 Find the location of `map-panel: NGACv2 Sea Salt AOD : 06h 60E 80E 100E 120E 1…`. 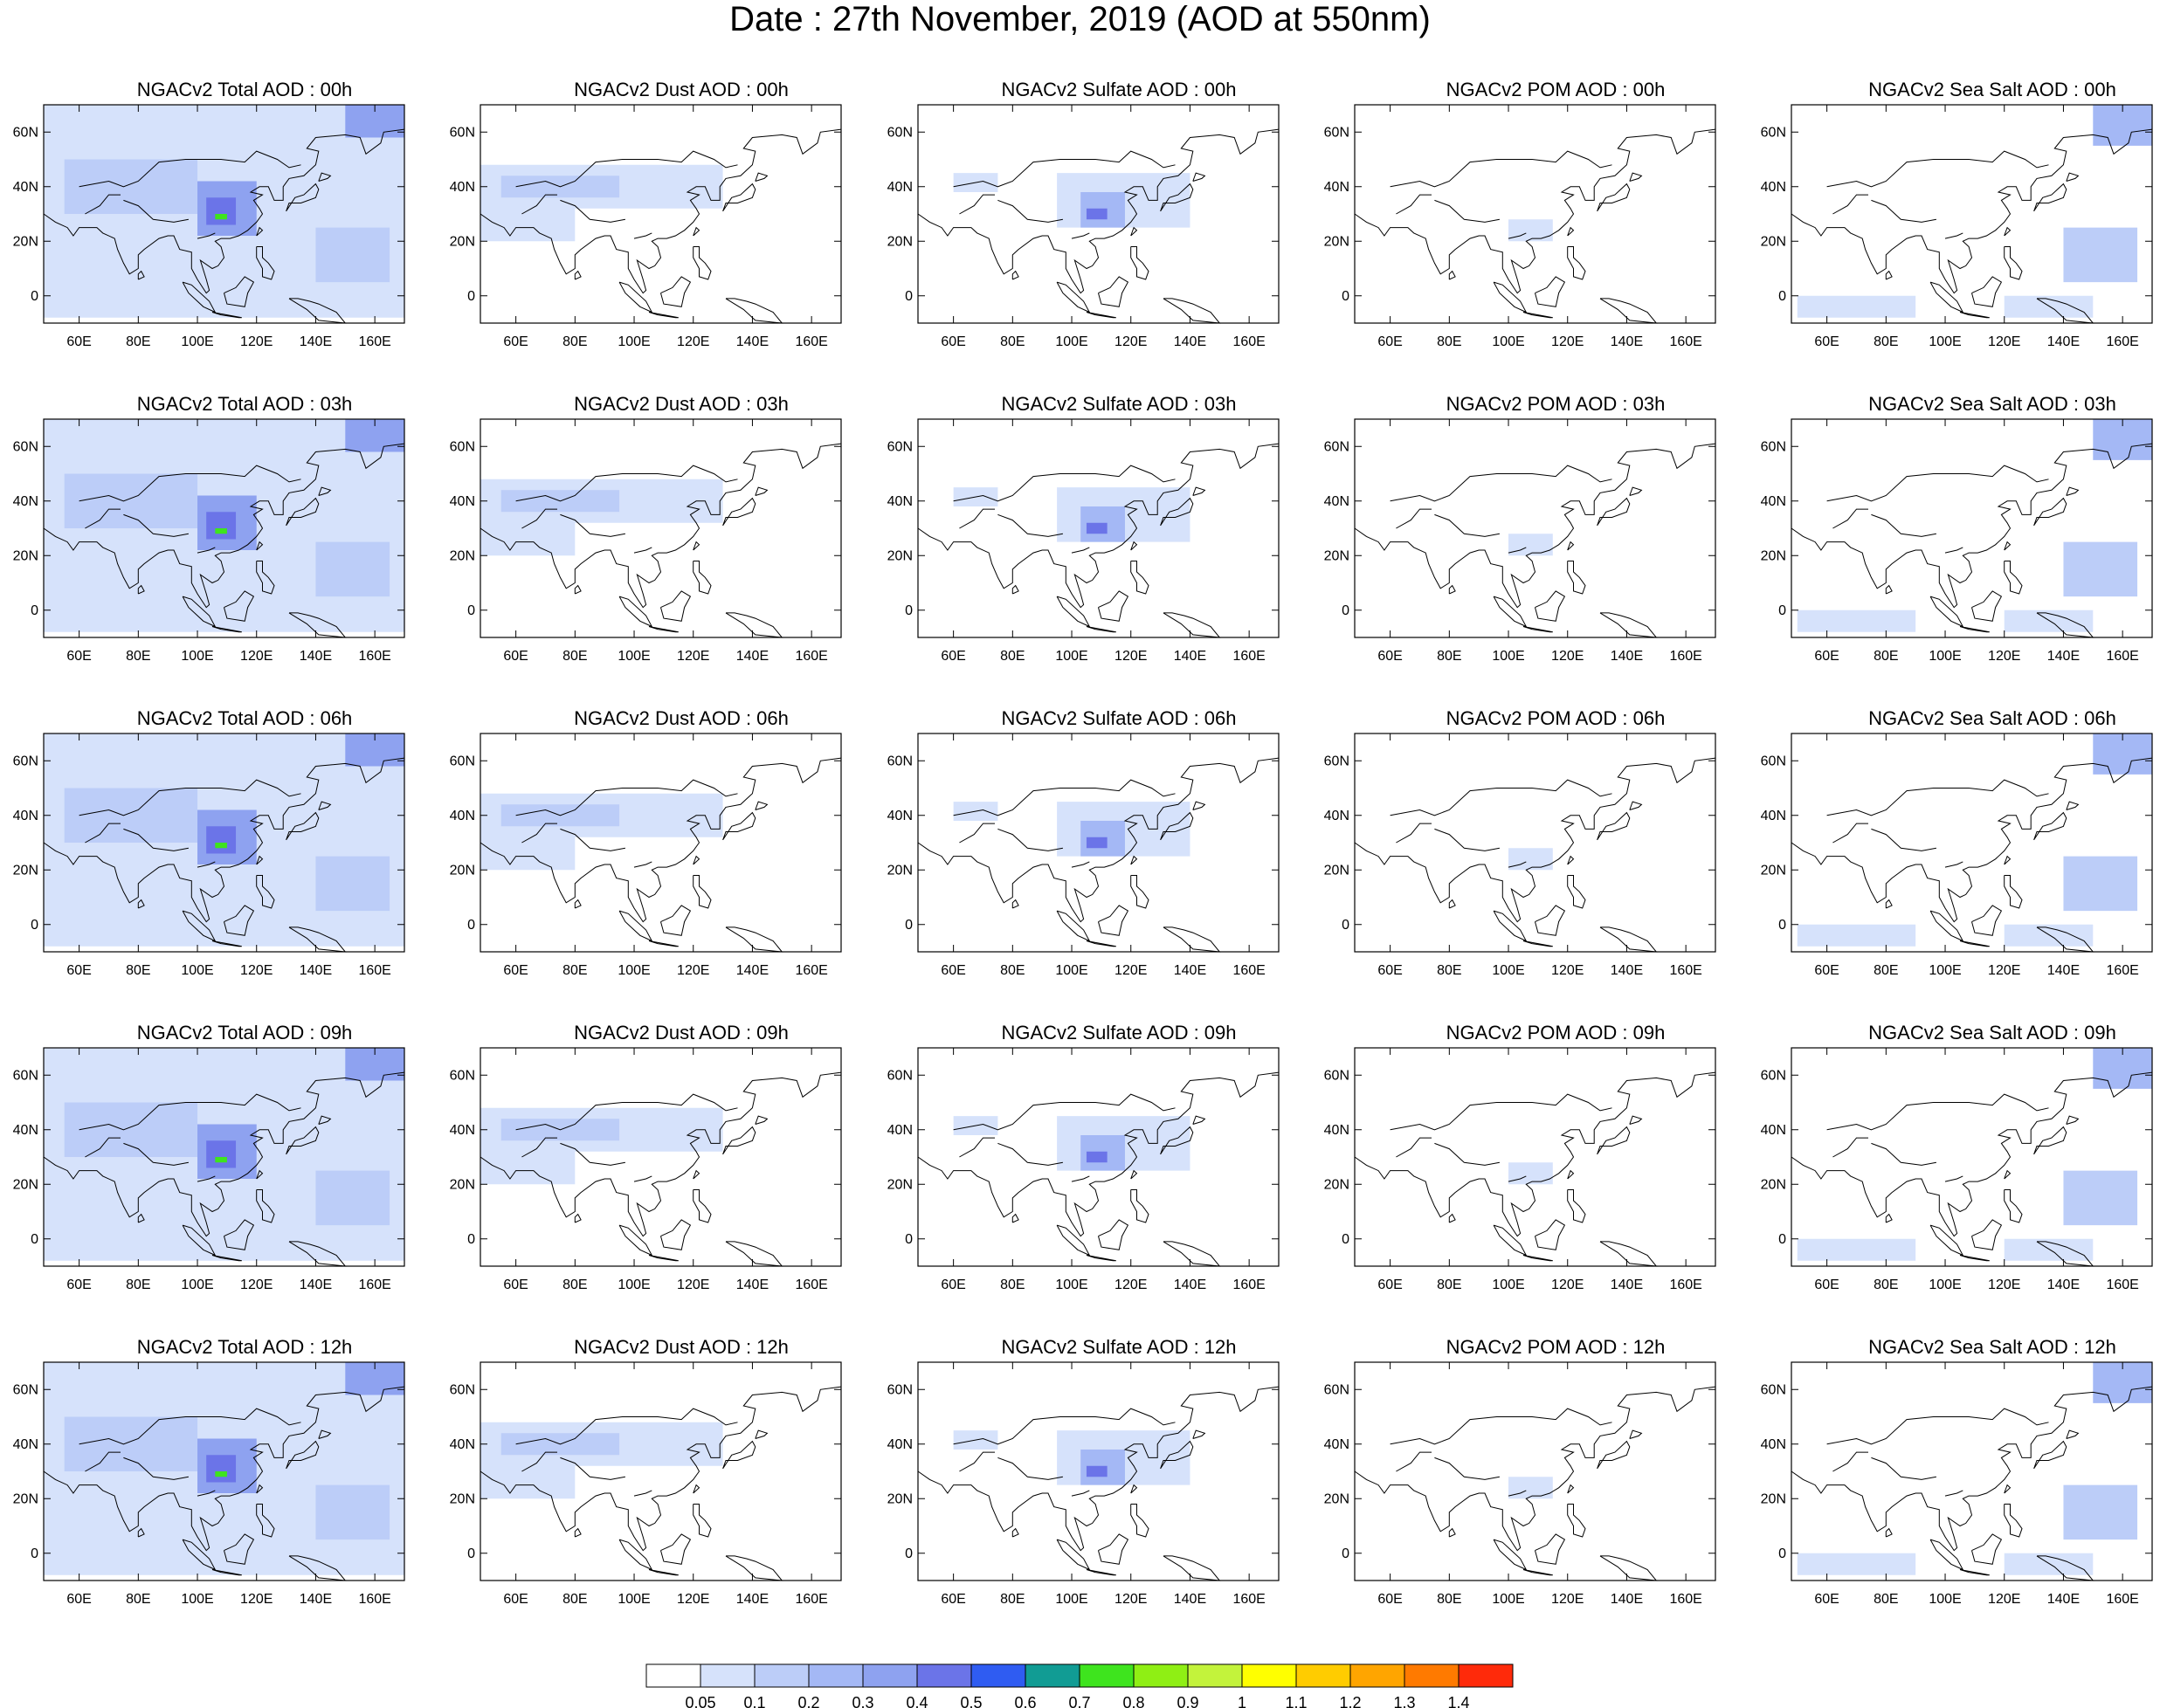

map-panel: NGACv2 Sea Salt AOD : 06h 60E 80E 100E 120E 1… is located at coordinates (1960, 855).